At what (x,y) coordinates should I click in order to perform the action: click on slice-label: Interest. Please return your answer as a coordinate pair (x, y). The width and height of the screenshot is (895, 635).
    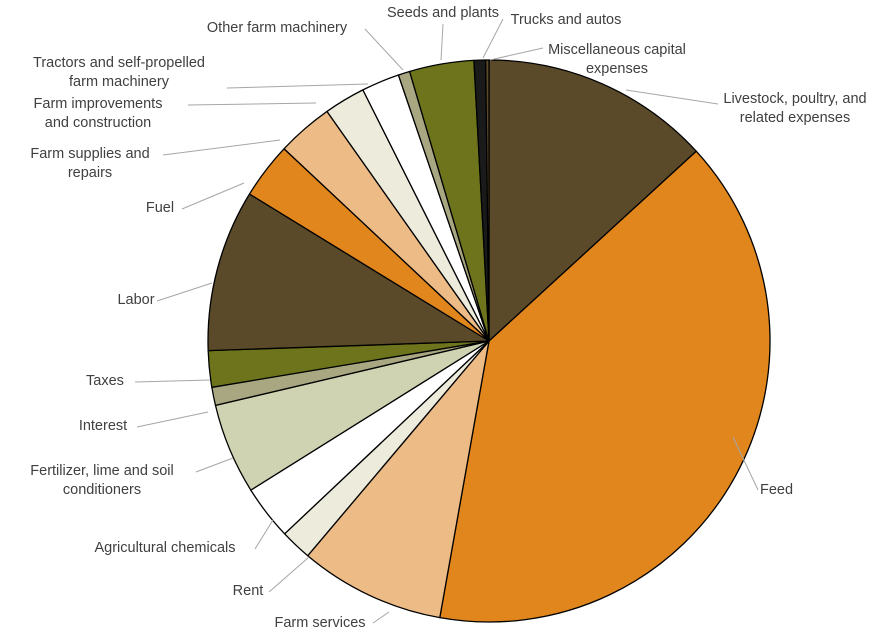
    Looking at the image, I should click on (103, 426).